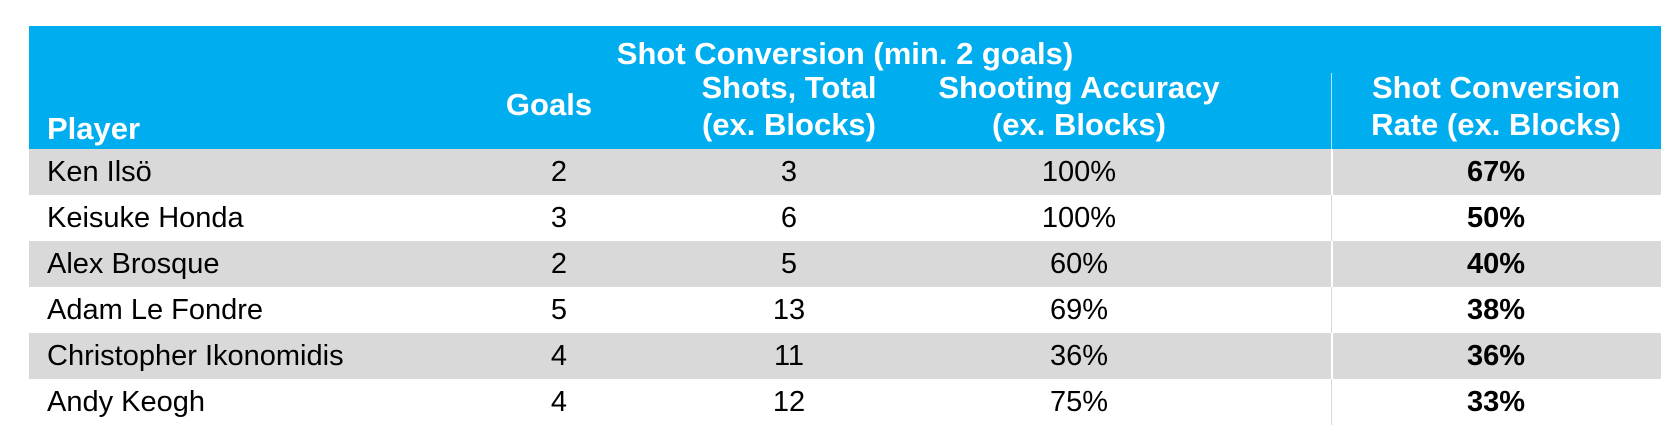 The image size is (1677, 440). Describe the element at coordinates (1496, 106) in the screenshot. I see `header-conversion: Shot Conversion Rate (ex. Blocks)` at that location.